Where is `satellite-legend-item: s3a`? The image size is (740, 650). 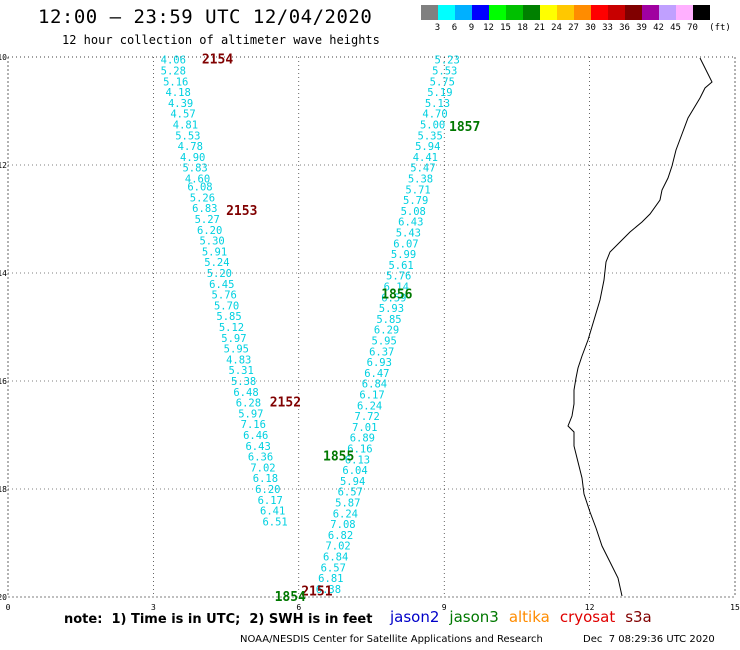 satellite-legend-item: s3a is located at coordinates (638, 617).